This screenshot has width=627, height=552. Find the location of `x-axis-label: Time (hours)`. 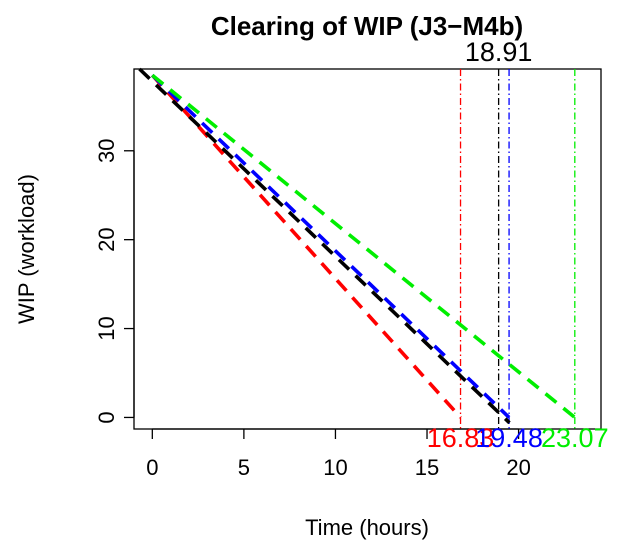

x-axis-label: Time (hours) is located at coordinates (367, 527).